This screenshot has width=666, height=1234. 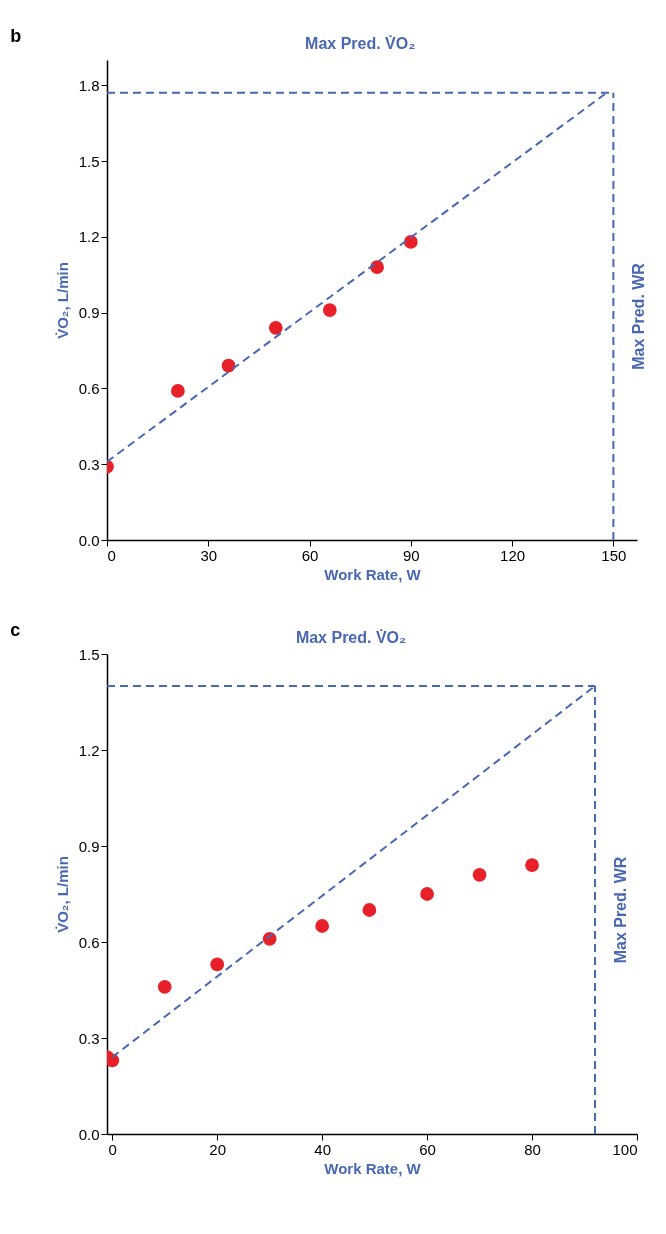 What do you see at coordinates (16, 36) in the screenshot?
I see `chart-title: b` at bounding box center [16, 36].